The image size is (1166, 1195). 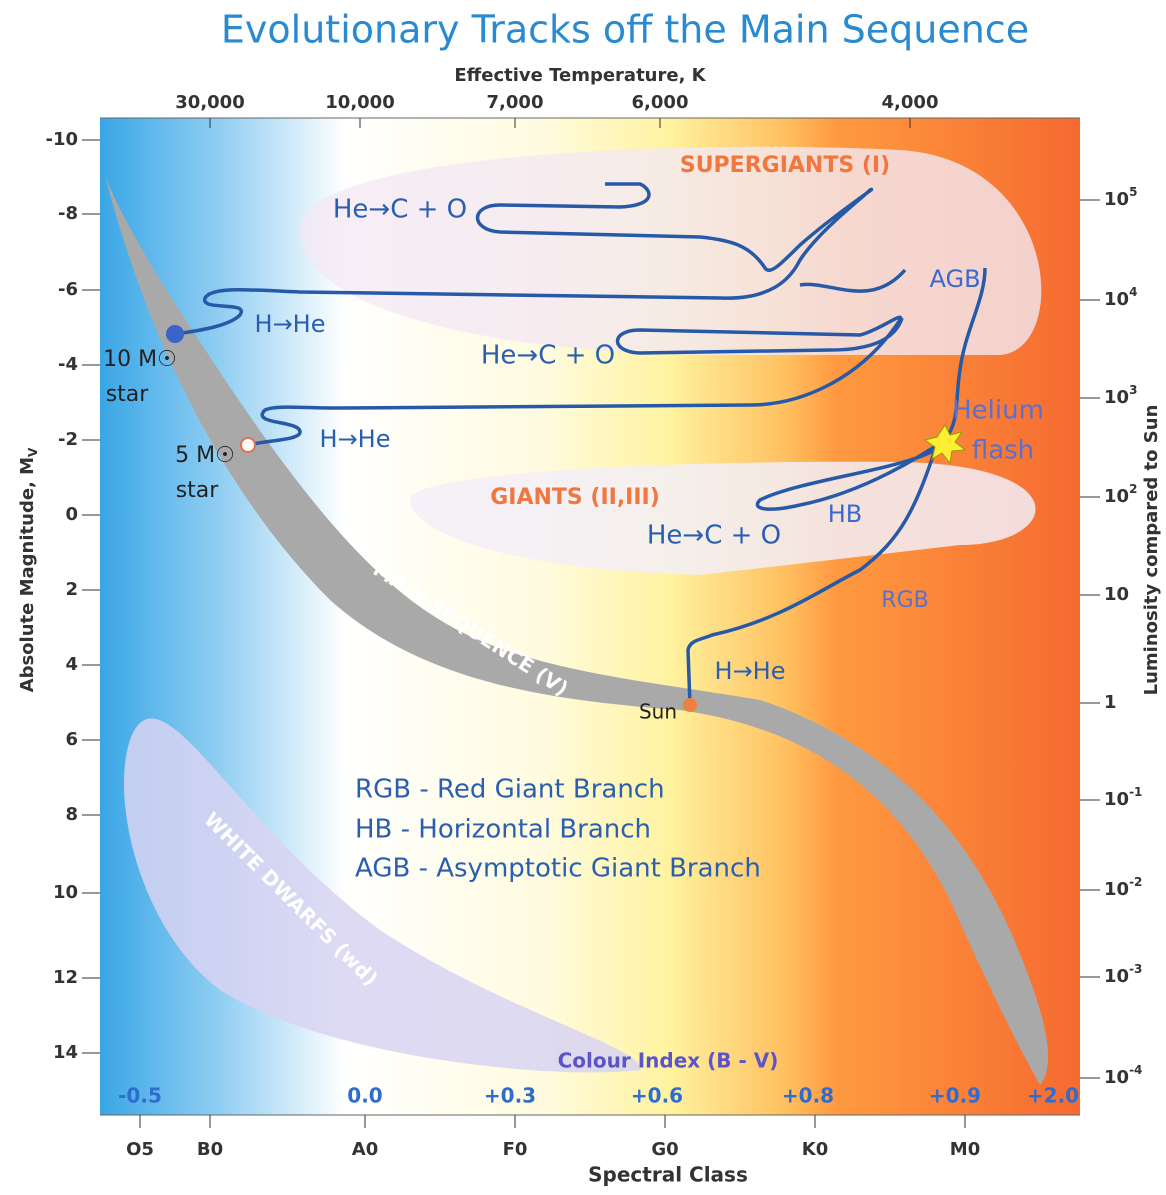 What do you see at coordinates (140, 359) in the screenshot?
I see `annotation: 10 M☉` at bounding box center [140, 359].